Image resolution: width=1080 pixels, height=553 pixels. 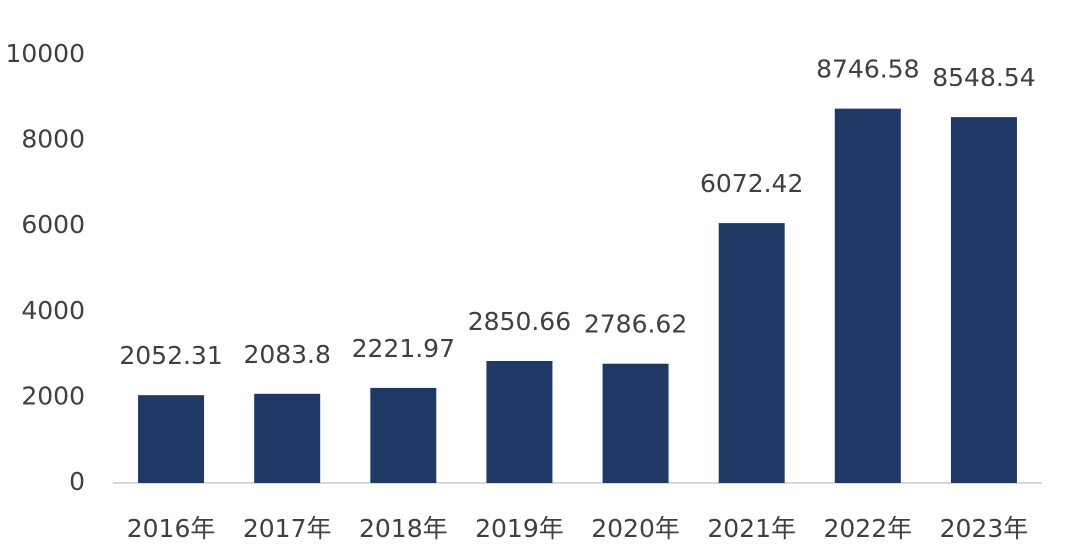 I want to click on x-tick-label: 2023年, so click(x=984, y=528).